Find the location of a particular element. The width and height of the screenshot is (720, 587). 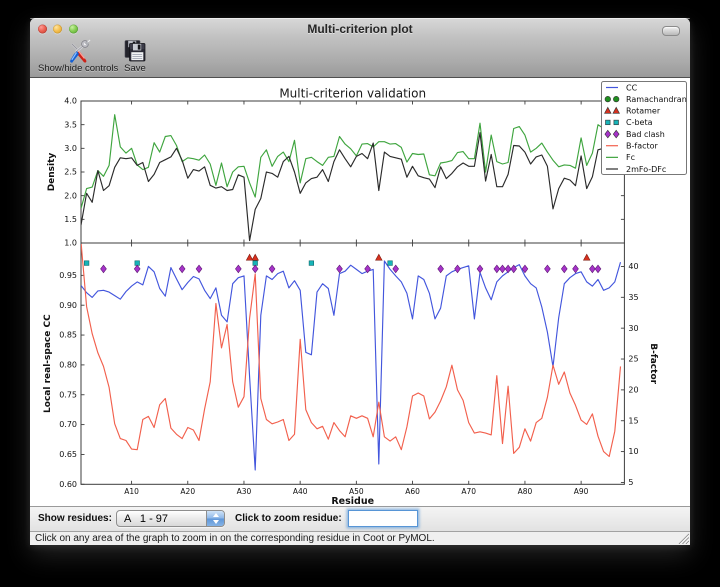

window-title: Multi-criterion plot is located at coordinates (360, 29).